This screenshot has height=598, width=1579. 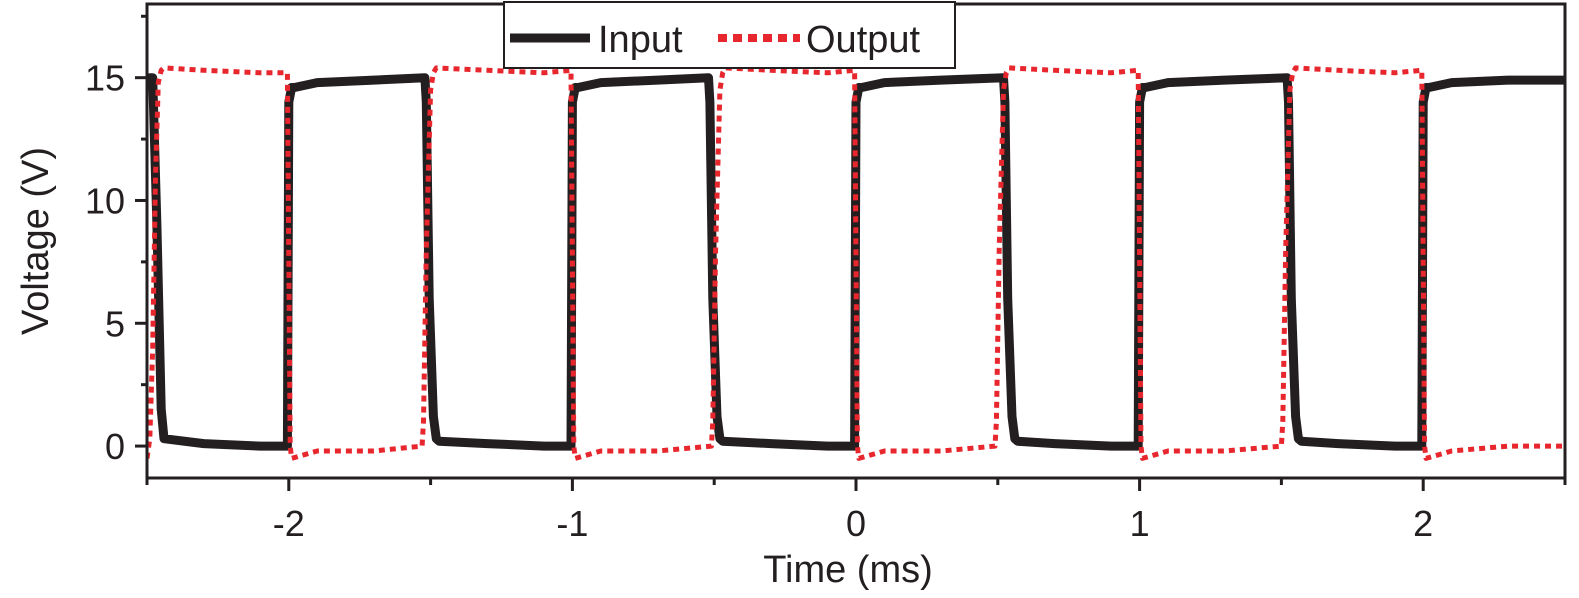 What do you see at coordinates (115, 446) in the screenshot?
I see `y-tick-label: 0` at bounding box center [115, 446].